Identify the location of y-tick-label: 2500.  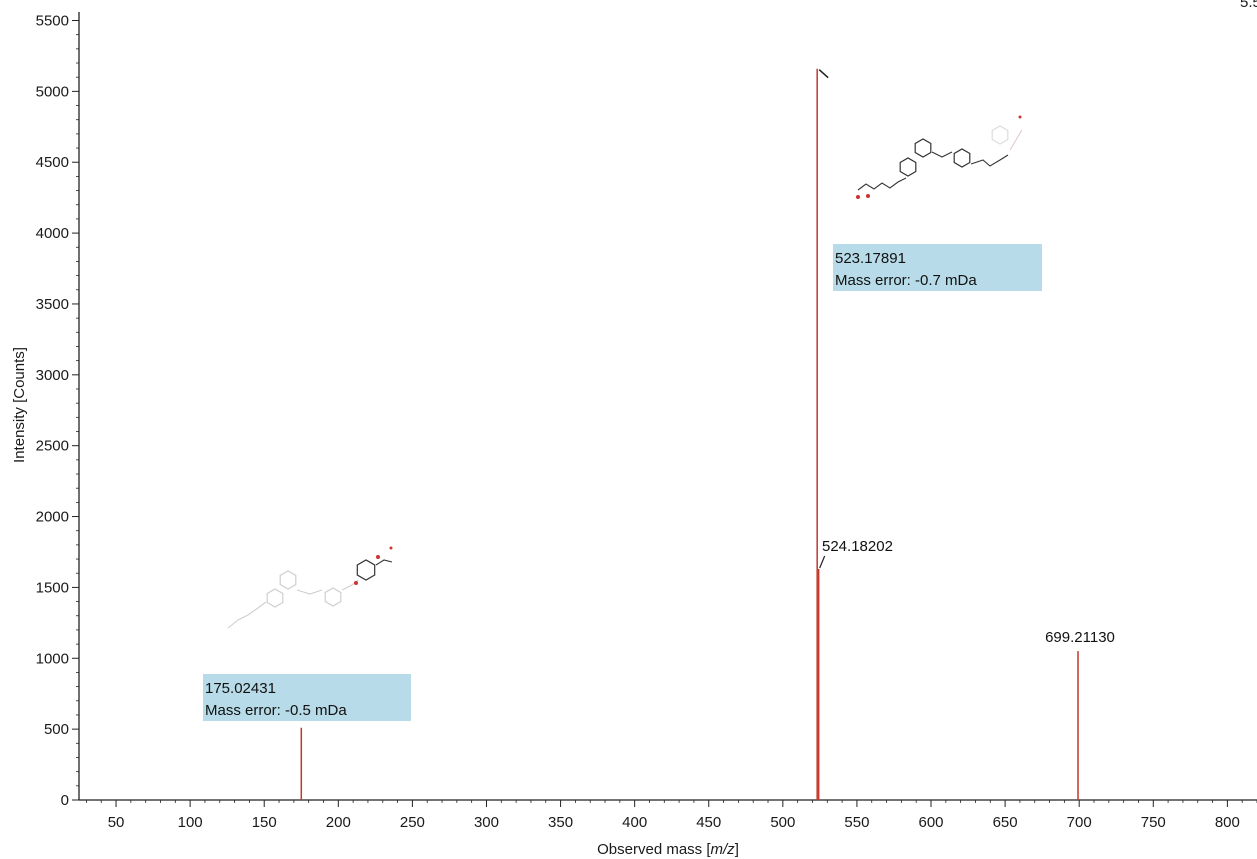
(52, 446).